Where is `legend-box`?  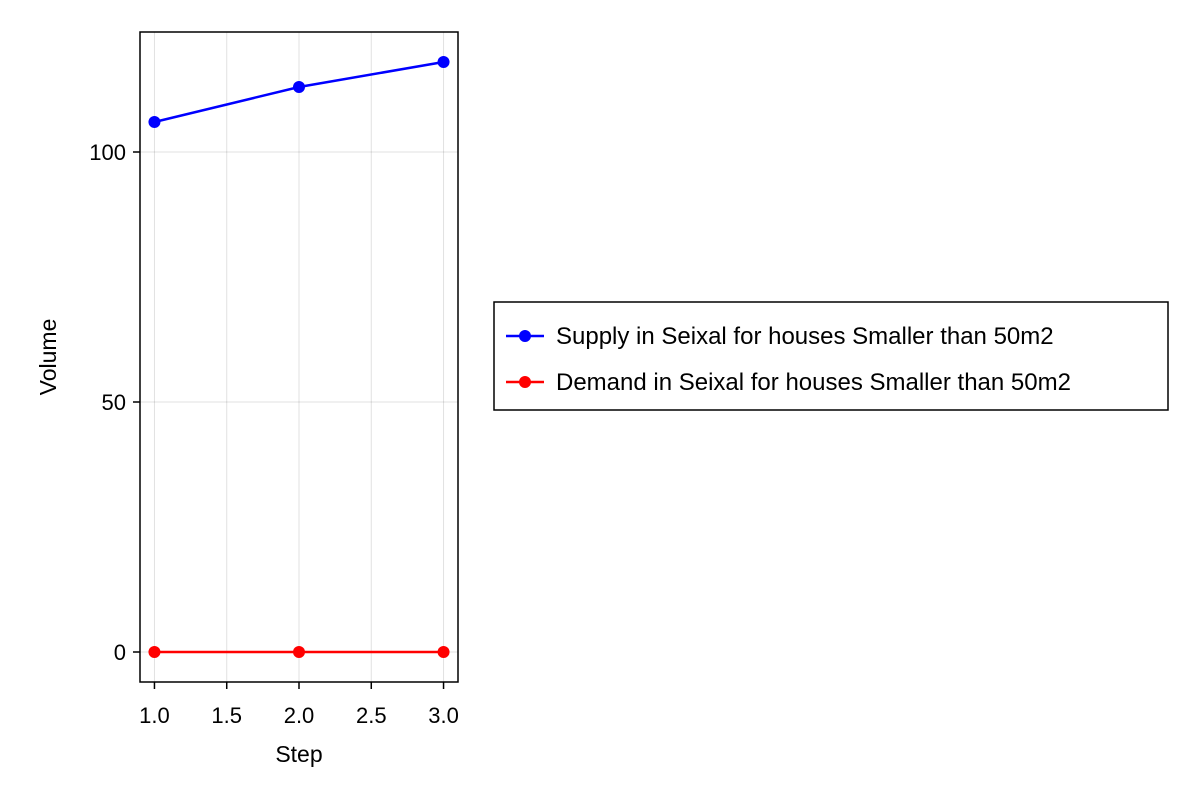 legend-box is located at coordinates (831, 356).